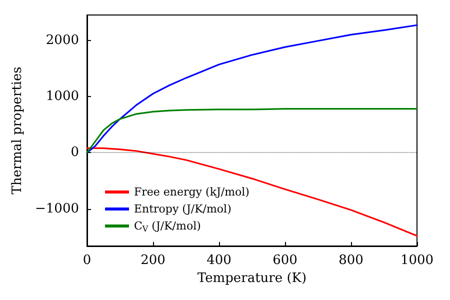 The image size is (450, 300). I want to click on x-tick-label: 200, so click(153, 260).